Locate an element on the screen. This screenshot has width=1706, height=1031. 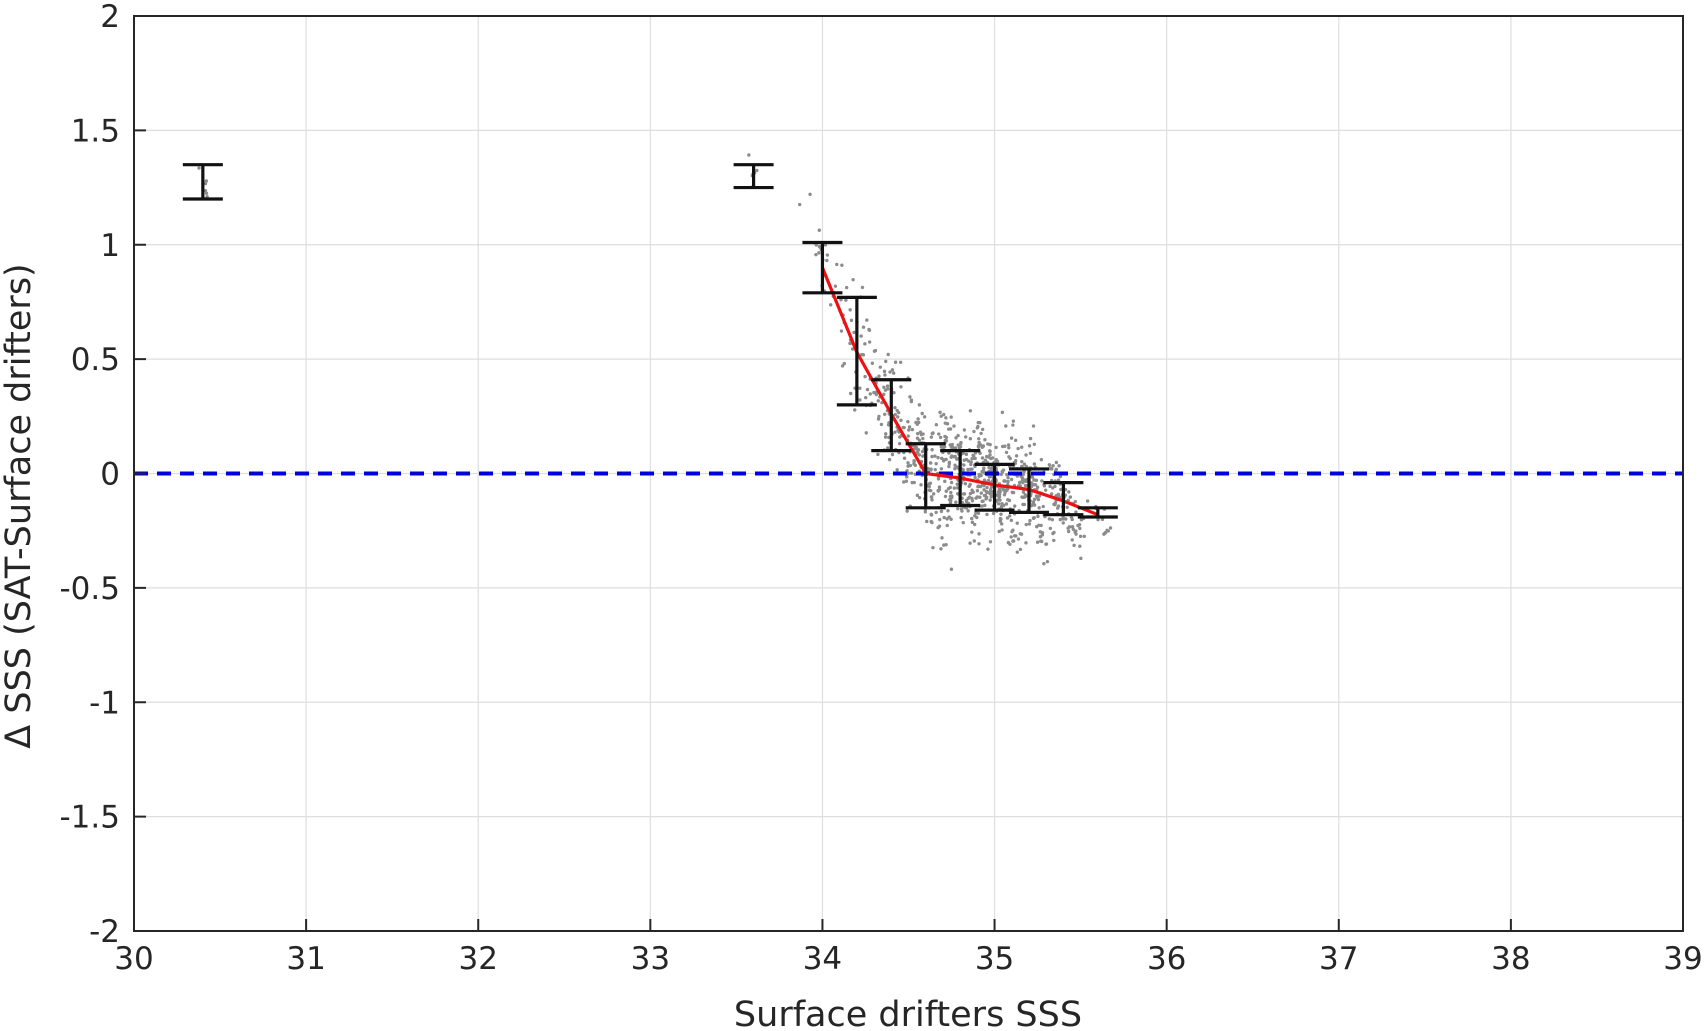
x-tick-label: 31 is located at coordinates (305, 959).